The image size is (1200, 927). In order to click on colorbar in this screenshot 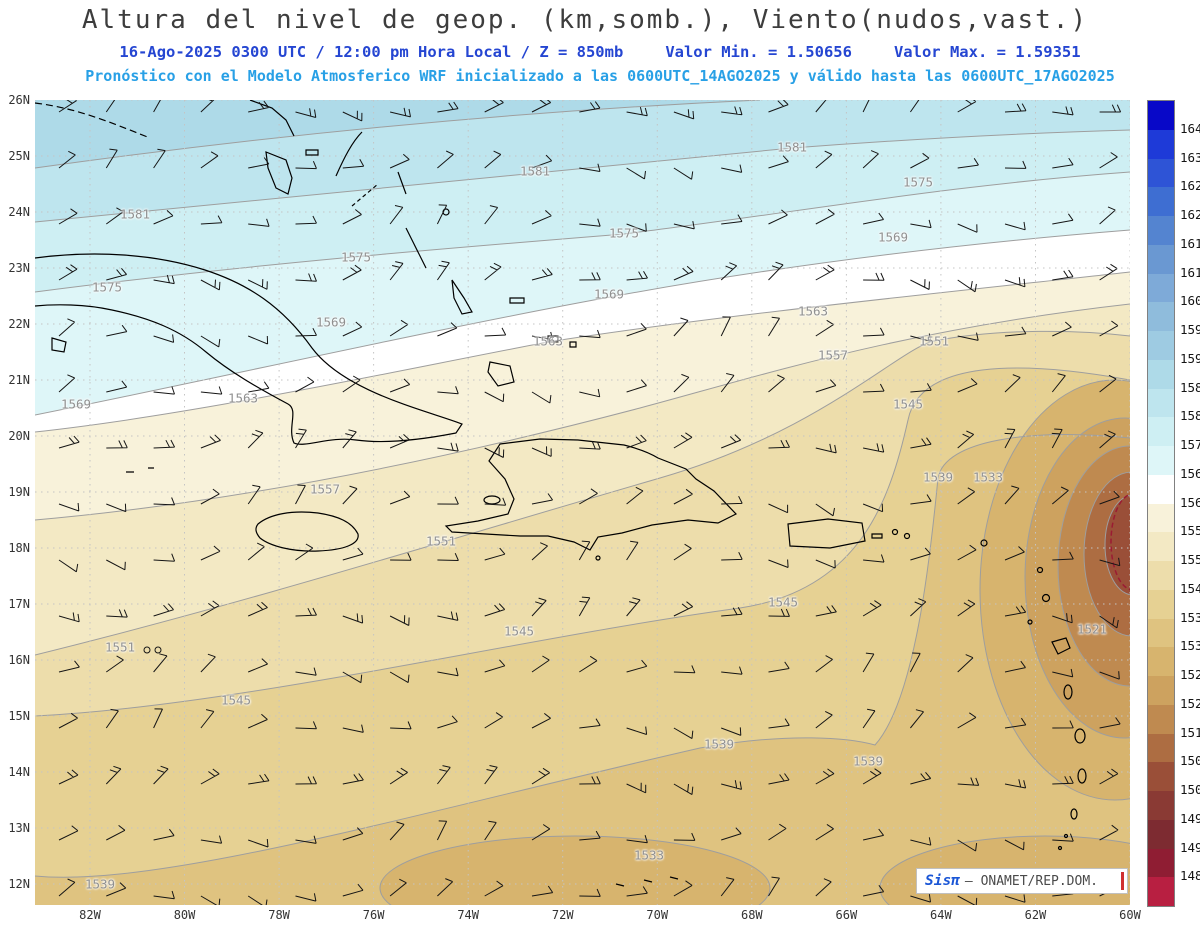, I will do `click(1161, 503)`.